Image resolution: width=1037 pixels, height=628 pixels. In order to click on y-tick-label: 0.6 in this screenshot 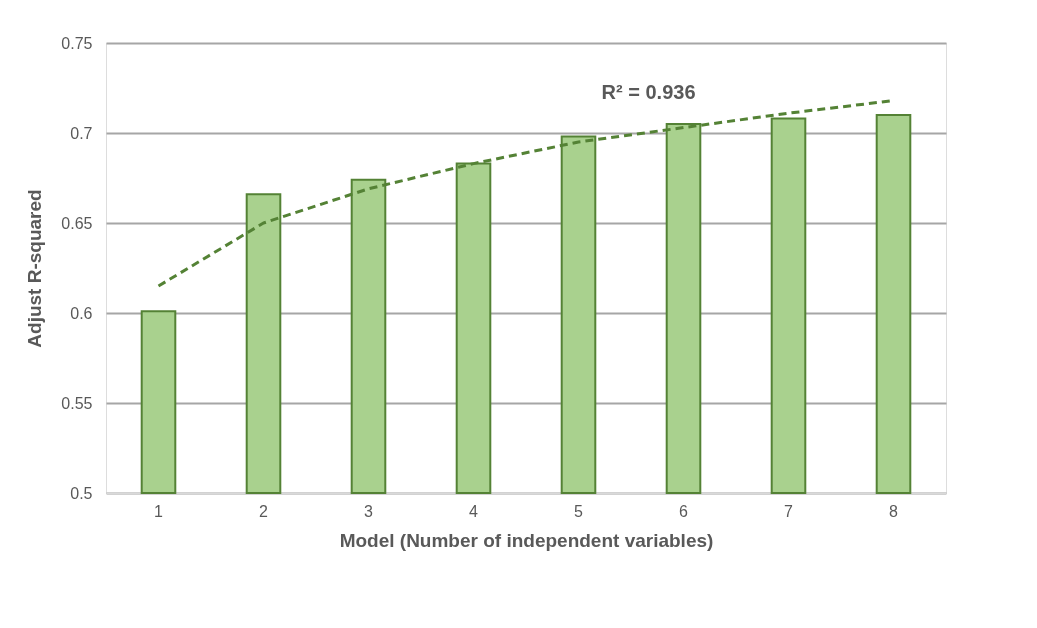, I will do `click(81, 313)`.